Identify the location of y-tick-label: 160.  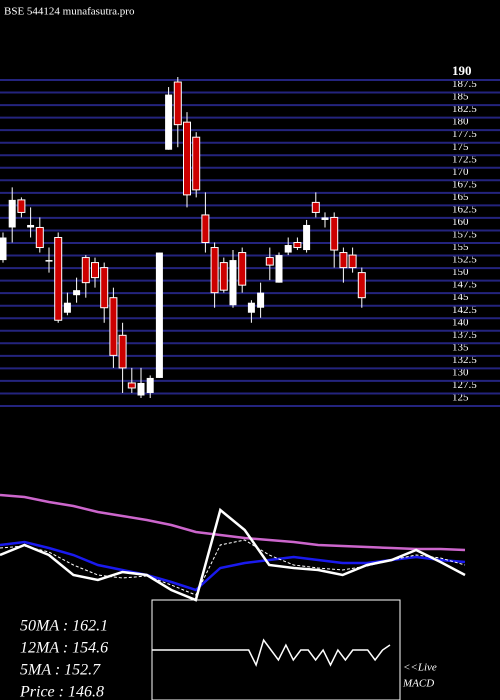
(460, 222).